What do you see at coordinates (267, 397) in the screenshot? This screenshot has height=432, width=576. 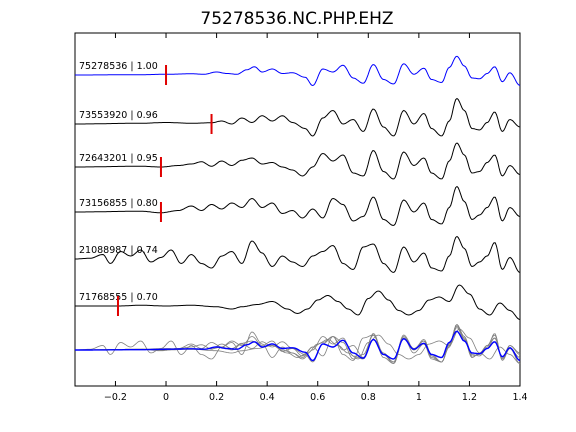 I see `x-tick-label: 0.4` at bounding box center [267, 397].